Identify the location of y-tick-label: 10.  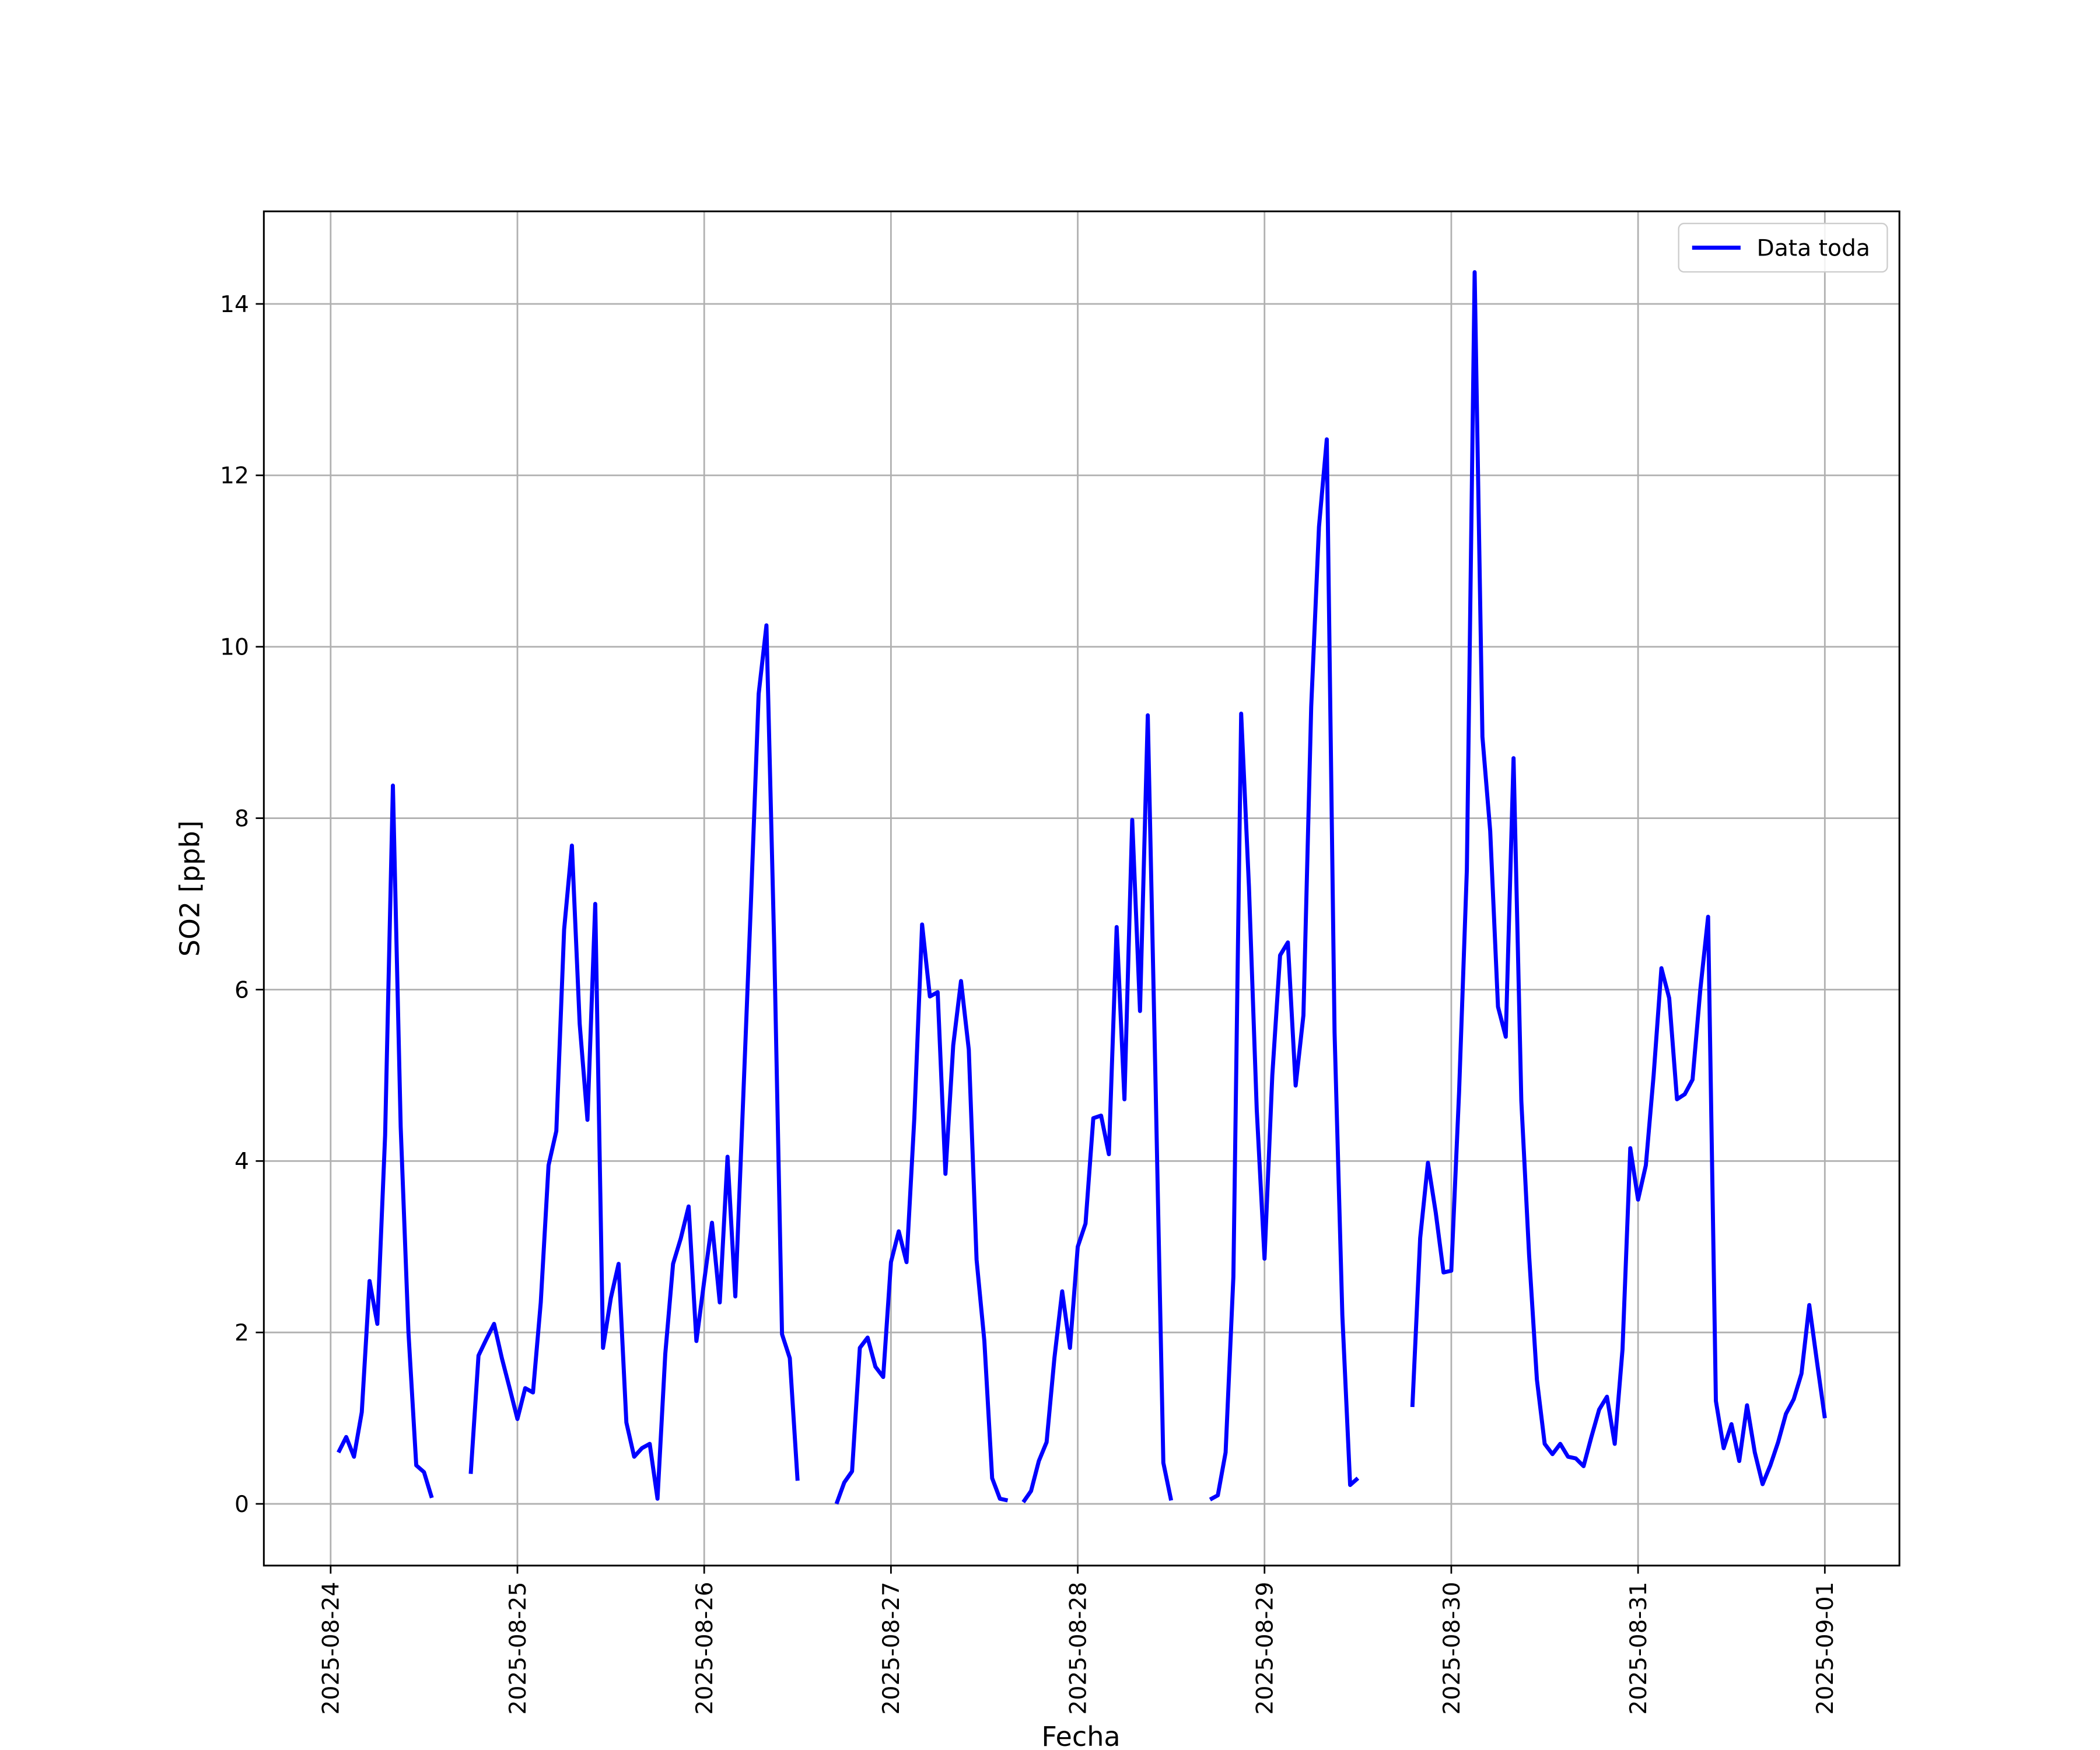
(235, 648).